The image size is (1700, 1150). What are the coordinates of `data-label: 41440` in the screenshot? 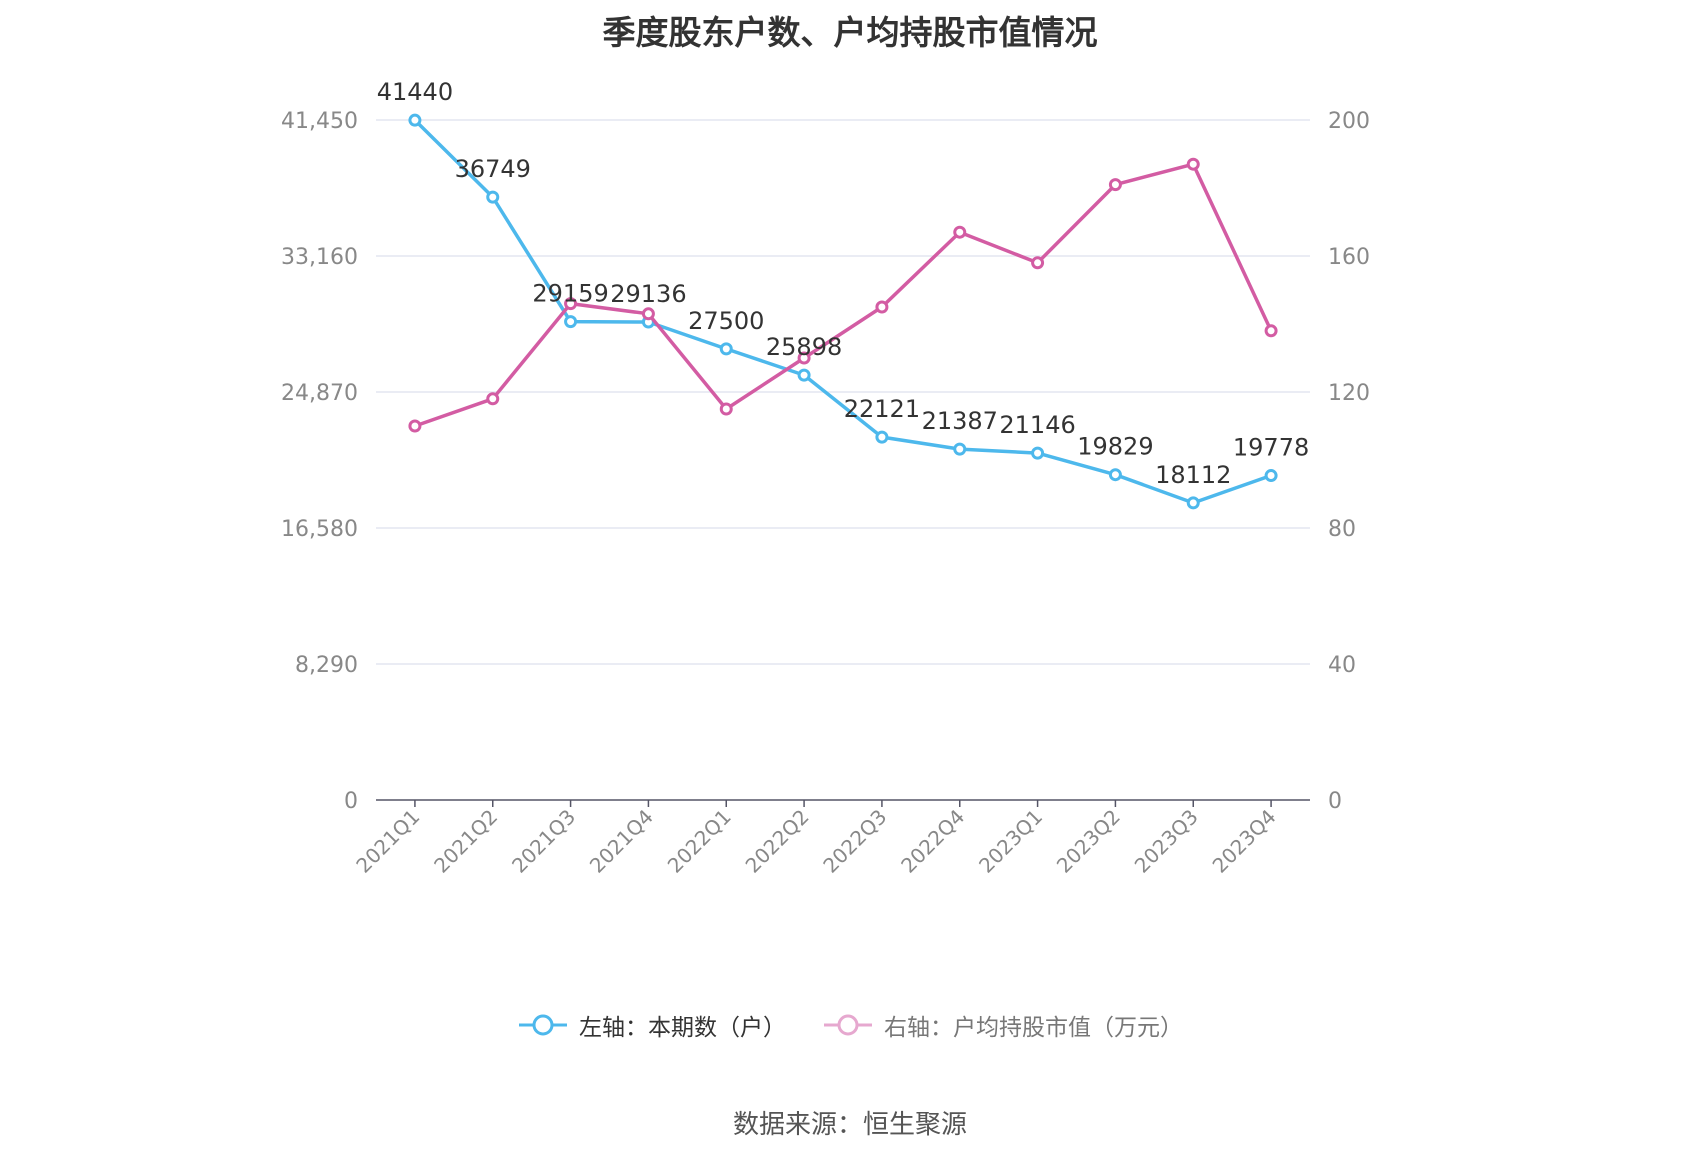 It's located at (415, 92).